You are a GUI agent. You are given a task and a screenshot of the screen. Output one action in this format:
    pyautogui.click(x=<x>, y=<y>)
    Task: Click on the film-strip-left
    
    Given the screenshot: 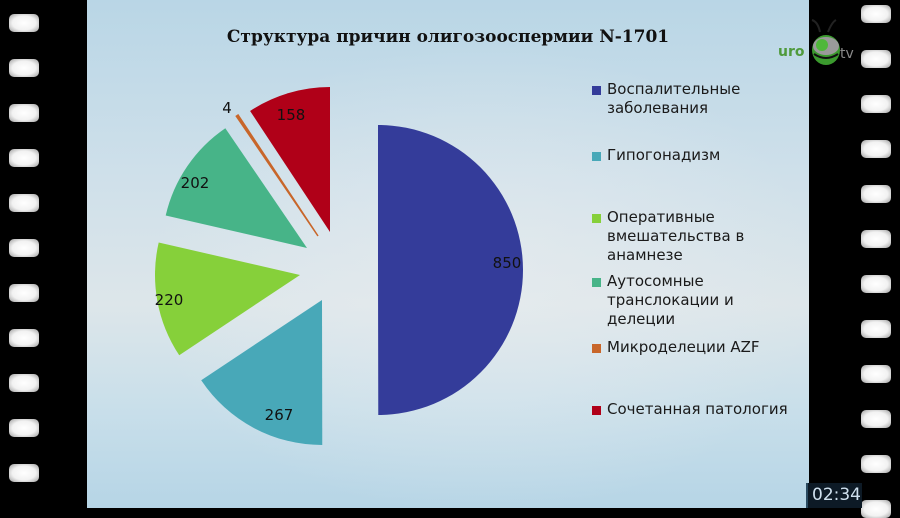 What is the action you would take?
    pyautogui.click(x=43, y=254)
    